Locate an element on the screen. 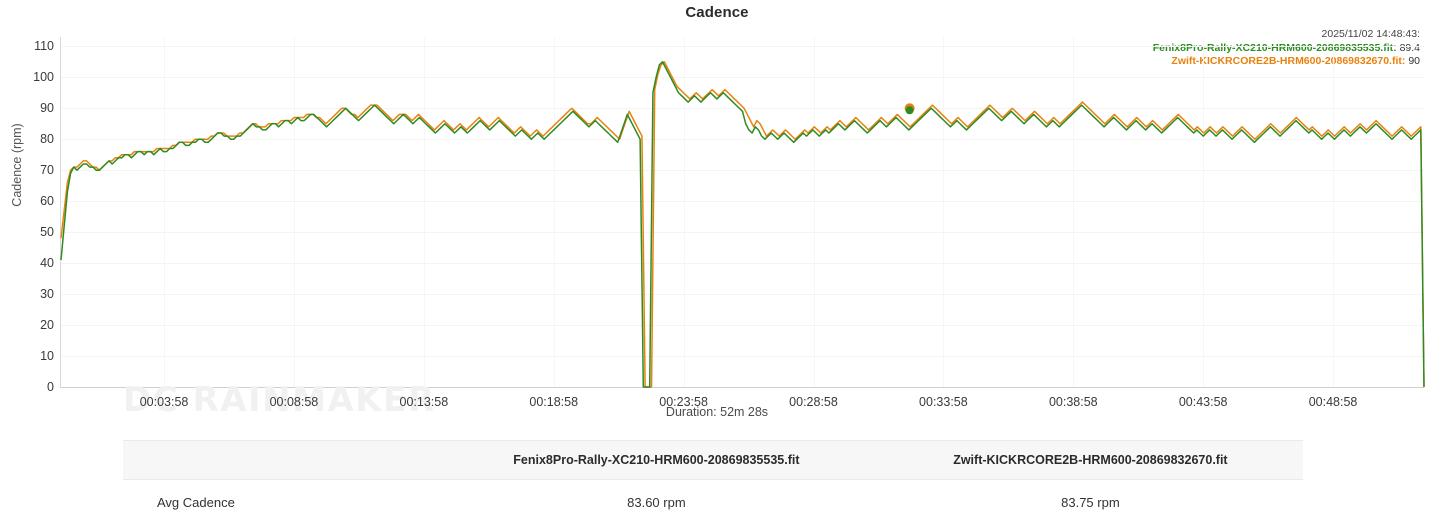  summary-cell-series-1: 83.75 rpm is located at coordinates (1090, 502).